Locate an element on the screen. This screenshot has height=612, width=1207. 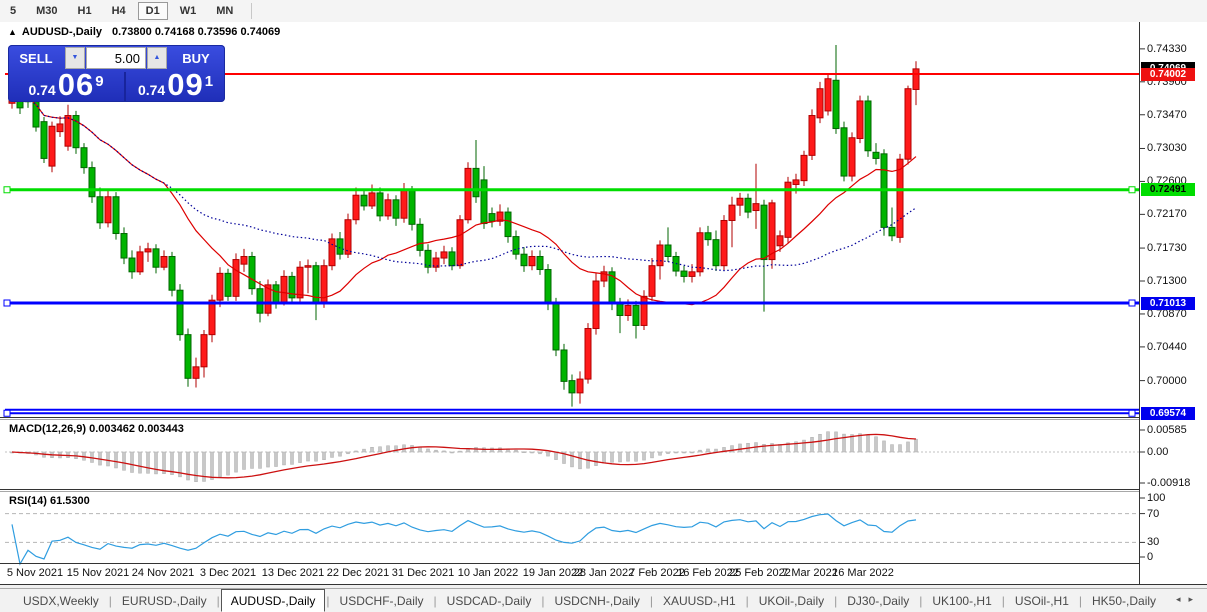
timeframe-button-MN: MN is located at coordinates (225, 11).